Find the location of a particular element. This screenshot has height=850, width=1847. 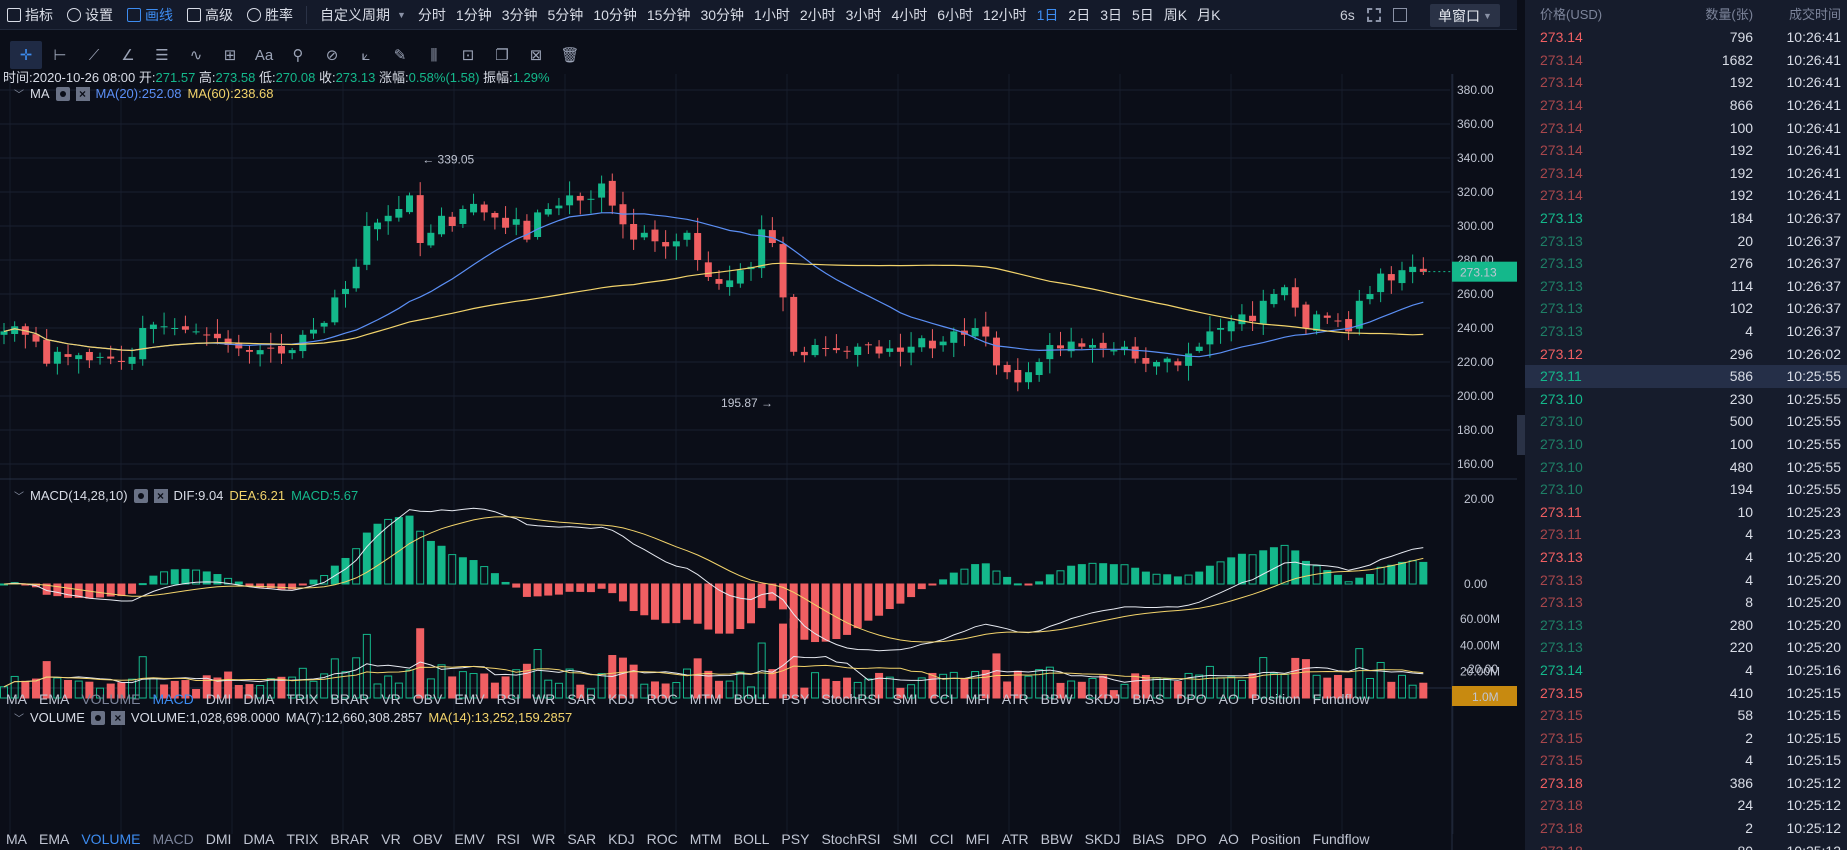

trade-row: 273.13 114 10:26:37 is located at coordinates (1686, 286).